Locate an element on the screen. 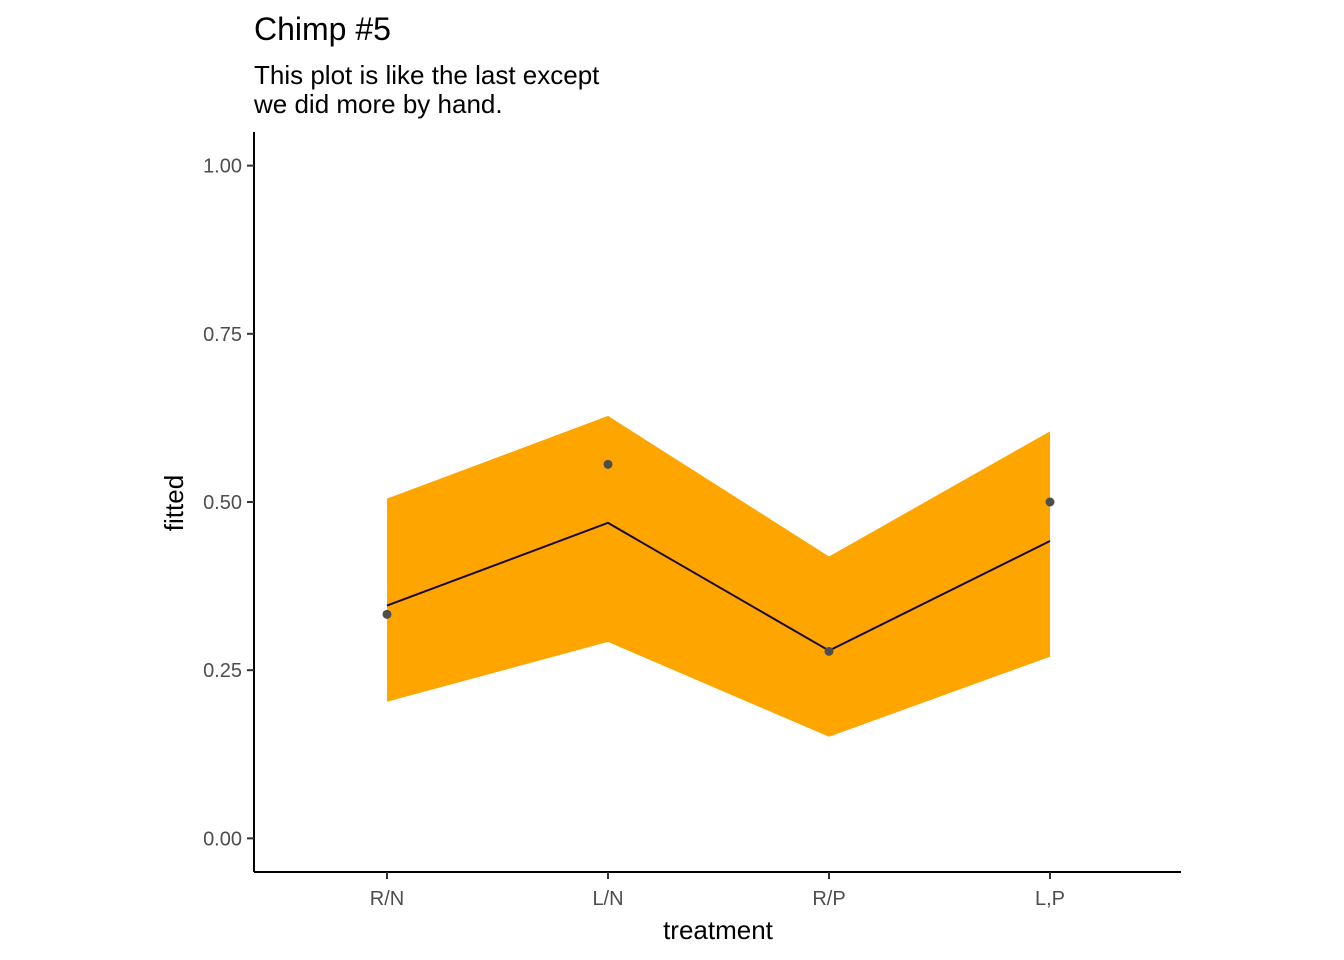  x-tick-label: L,P is located at coordinates (1050, 899).